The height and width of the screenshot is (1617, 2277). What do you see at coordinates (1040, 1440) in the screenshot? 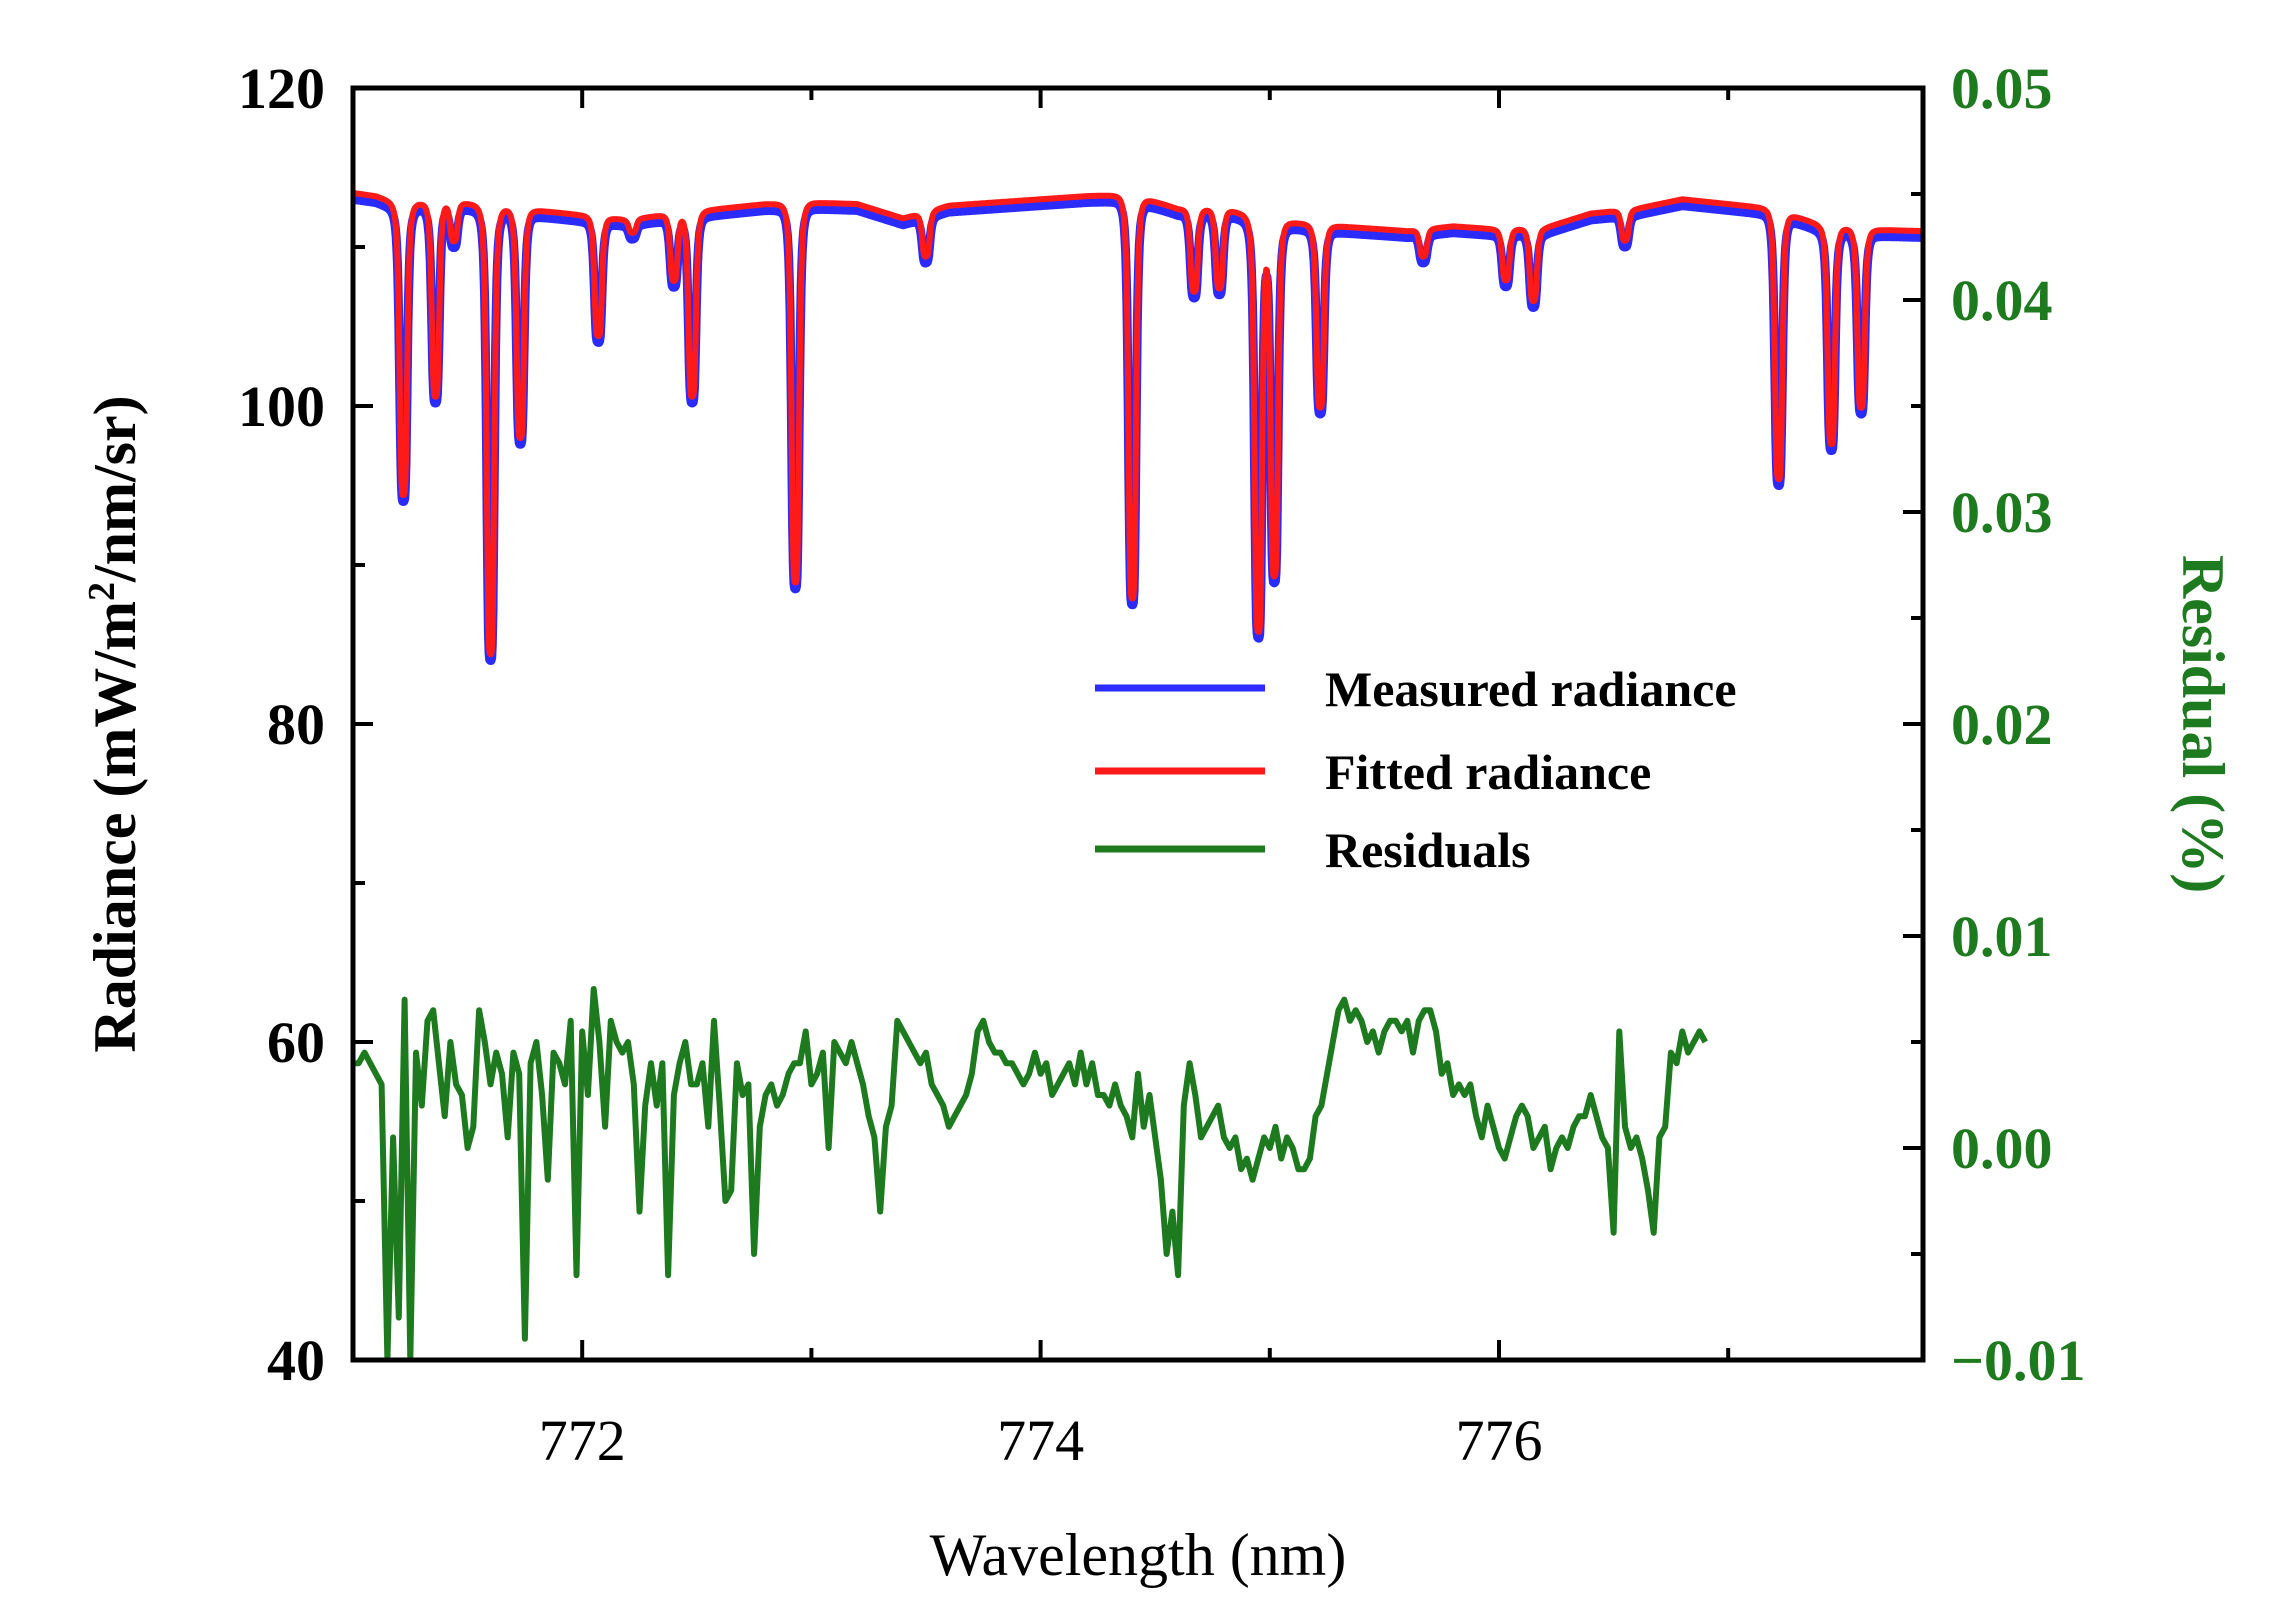
I see `x-tick-label: 774` at bounding box center [1040, 1440].